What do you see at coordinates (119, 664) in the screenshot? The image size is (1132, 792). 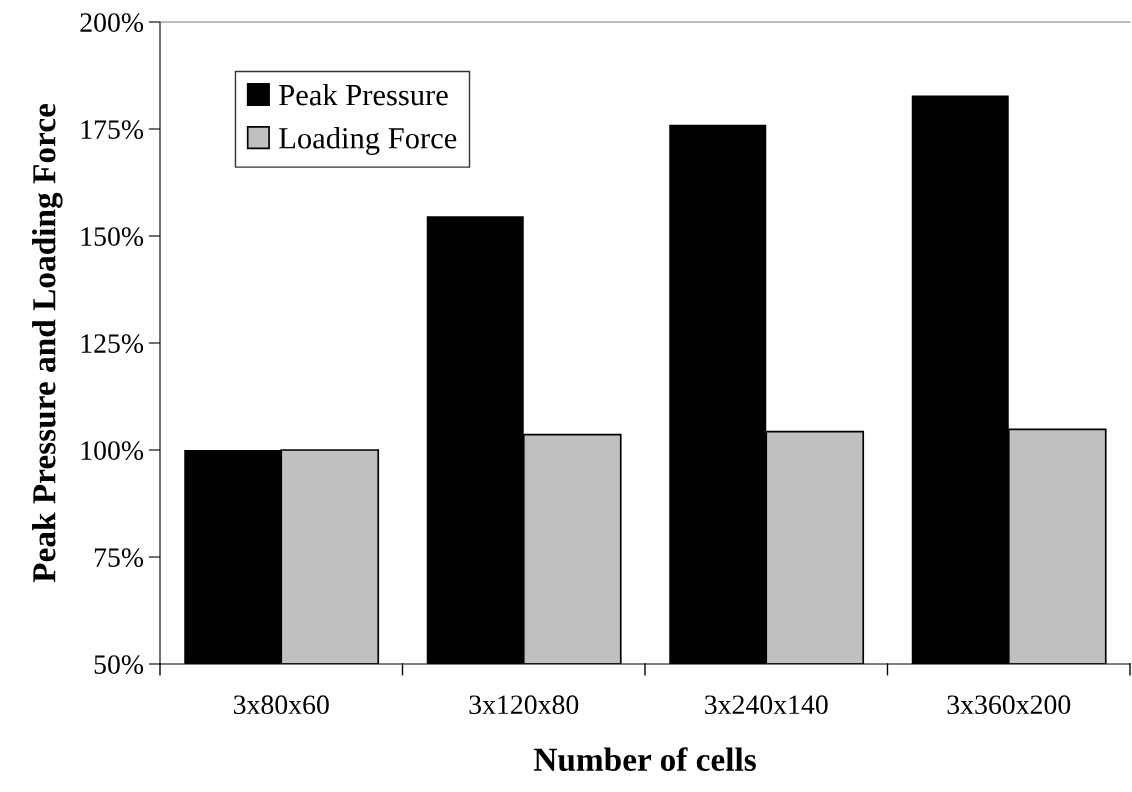 I see `y-tick-label: 50%` at bounding box center [119, 664].